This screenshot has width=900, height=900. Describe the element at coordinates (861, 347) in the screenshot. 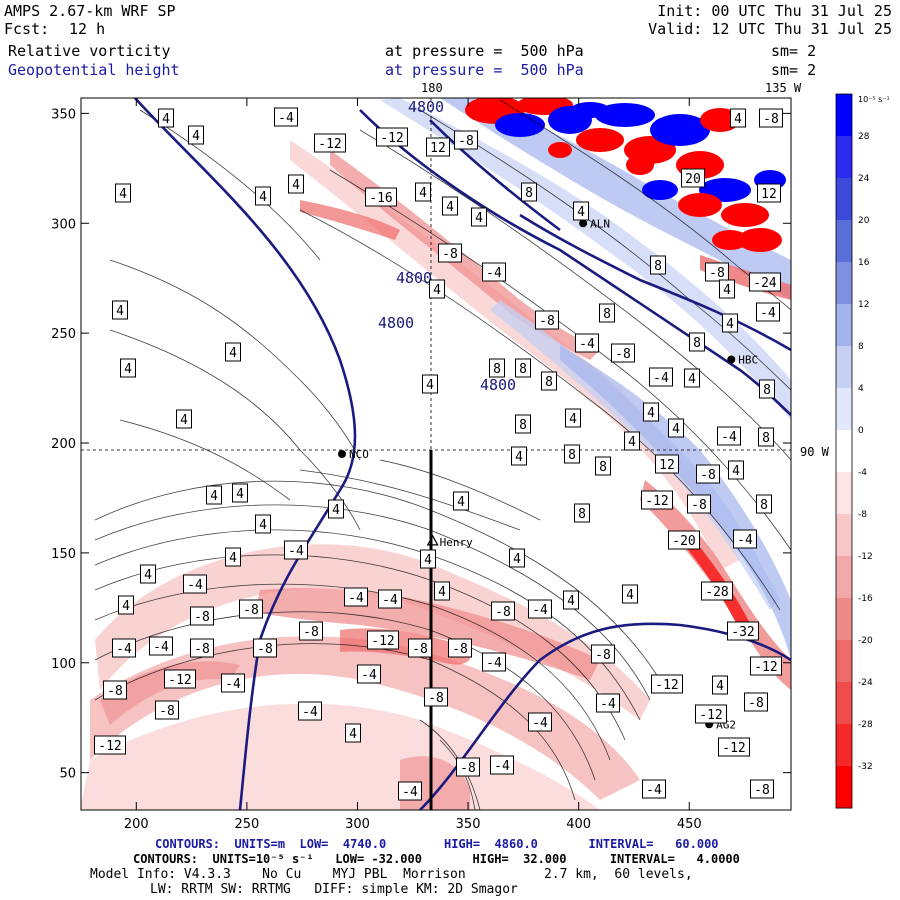

I see `colorbar-tick-label: 8` at that location.